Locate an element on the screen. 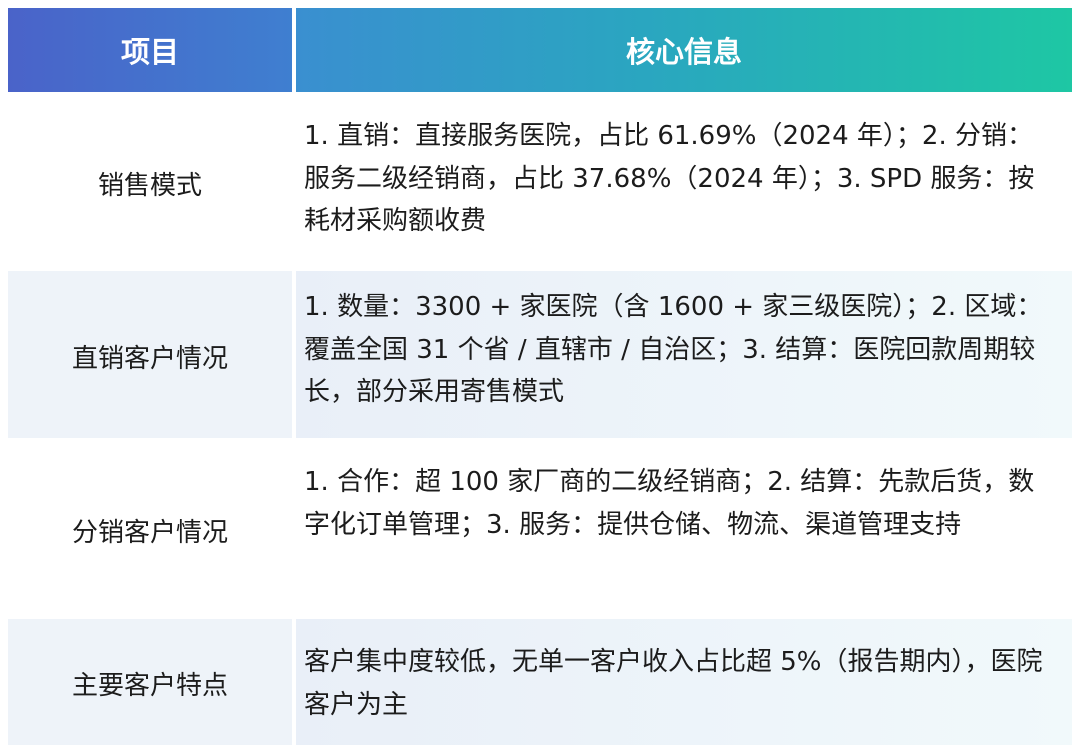 This screenshot has height=747, width=1080. row-label: 主要客户特点 is located at coordinates (150, 682).